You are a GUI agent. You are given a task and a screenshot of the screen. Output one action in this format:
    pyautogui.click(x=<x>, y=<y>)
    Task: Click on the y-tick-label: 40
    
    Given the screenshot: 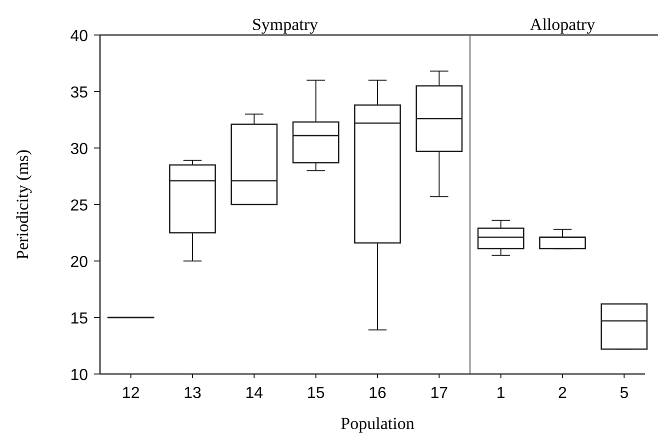 What is the action you would take?
    pyautogui.click(x=79, y=36)
    